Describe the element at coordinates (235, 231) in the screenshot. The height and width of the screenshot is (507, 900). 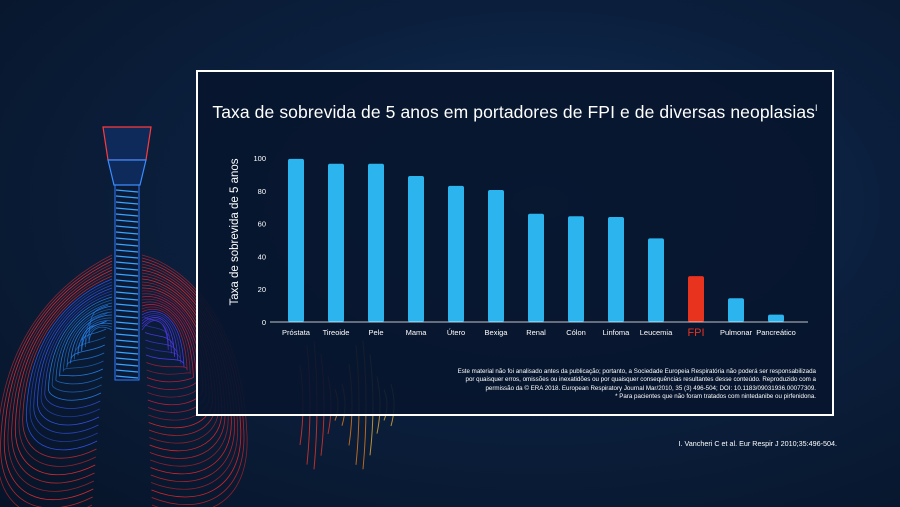
I see `y-axis-label: Taxa de sobrevida de 5 anos` at that location.